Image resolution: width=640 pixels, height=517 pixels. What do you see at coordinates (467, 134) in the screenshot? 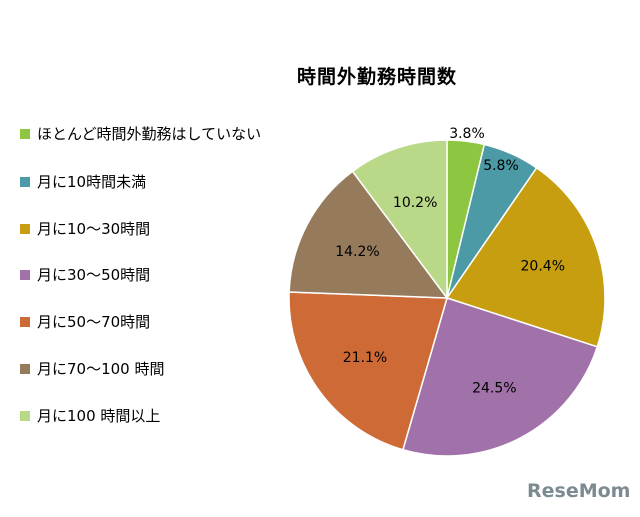
I see `data-label: 3.8%` at bounding box center [467, 134].